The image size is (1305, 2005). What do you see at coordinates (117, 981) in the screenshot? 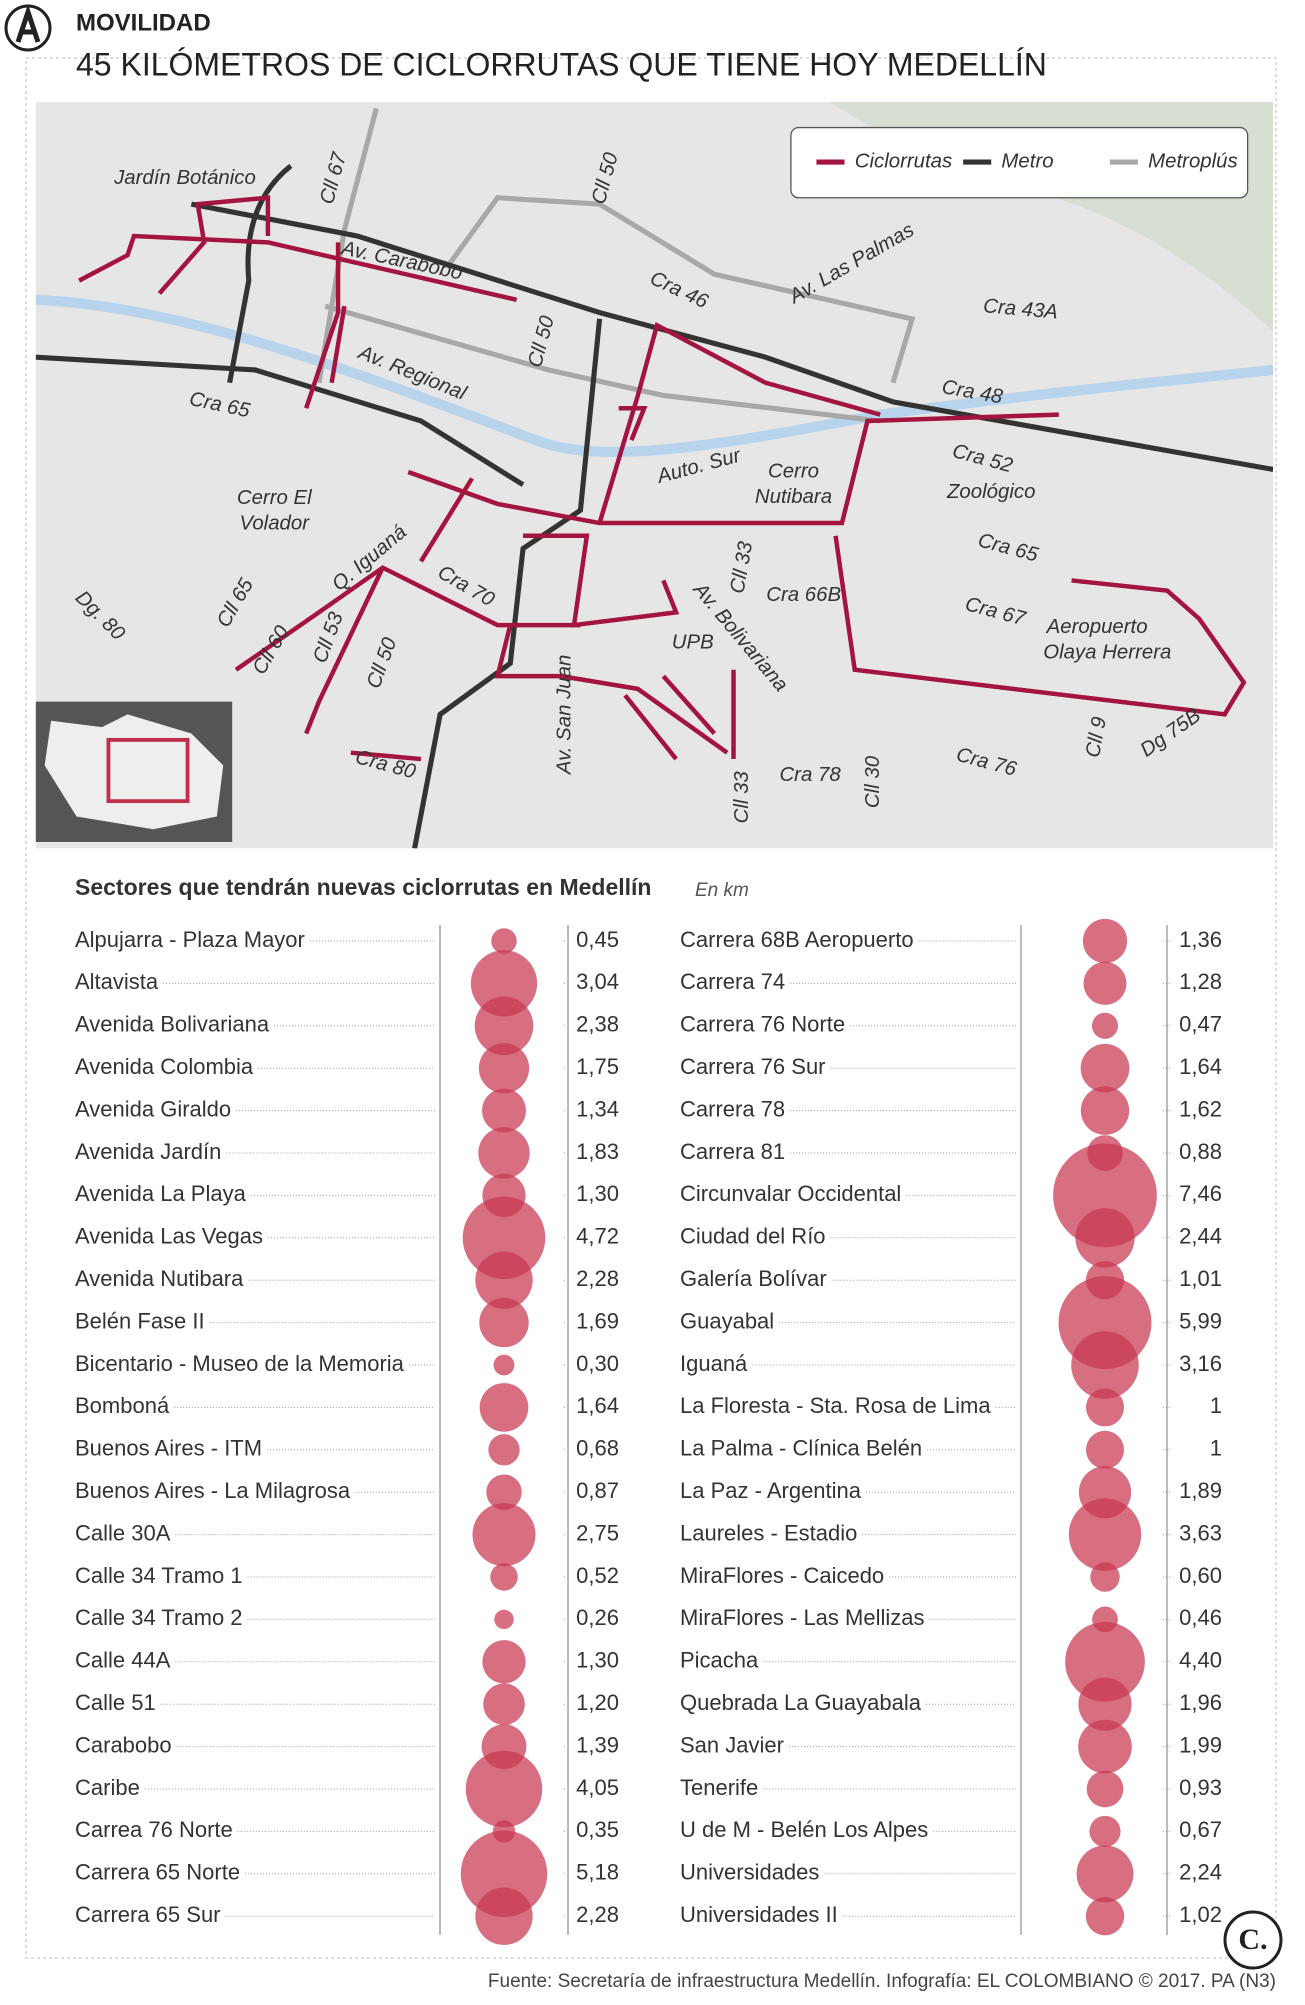
I see `row-label: Altavista` at bounding box center [117, 981].